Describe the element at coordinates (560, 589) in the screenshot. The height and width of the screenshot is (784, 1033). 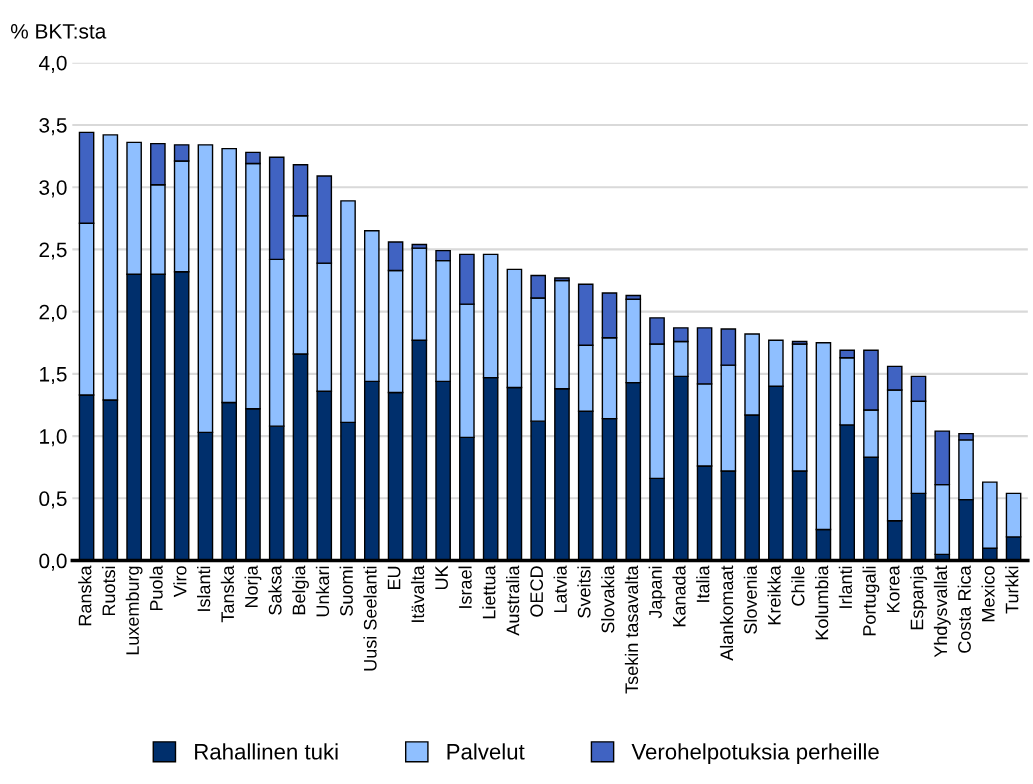
I see `x-tick-label: Latvia` at that location.